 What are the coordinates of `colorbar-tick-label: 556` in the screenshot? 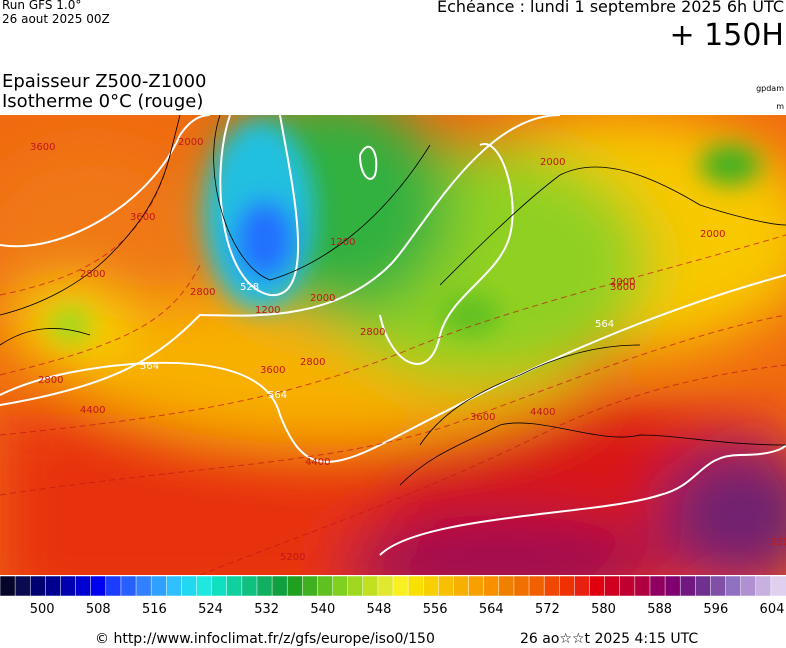 It's located at (435, 609).